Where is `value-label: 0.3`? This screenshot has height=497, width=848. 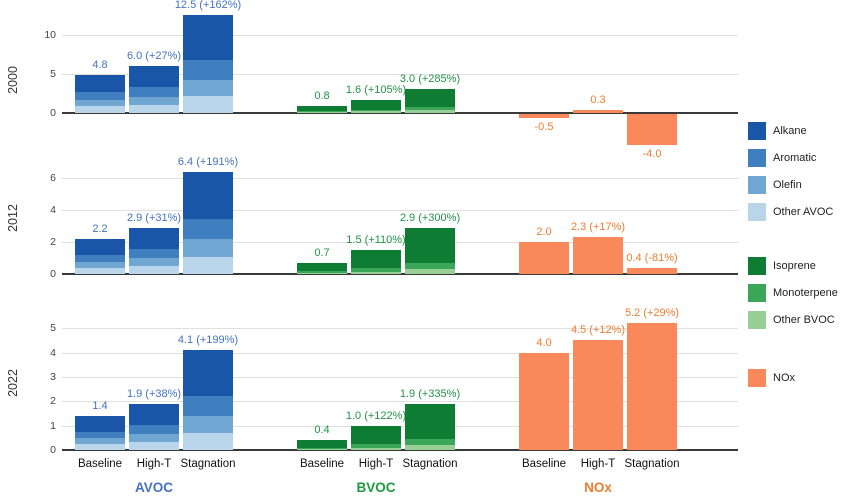 value-label: 0.3 is located at coordinates (598, 100).